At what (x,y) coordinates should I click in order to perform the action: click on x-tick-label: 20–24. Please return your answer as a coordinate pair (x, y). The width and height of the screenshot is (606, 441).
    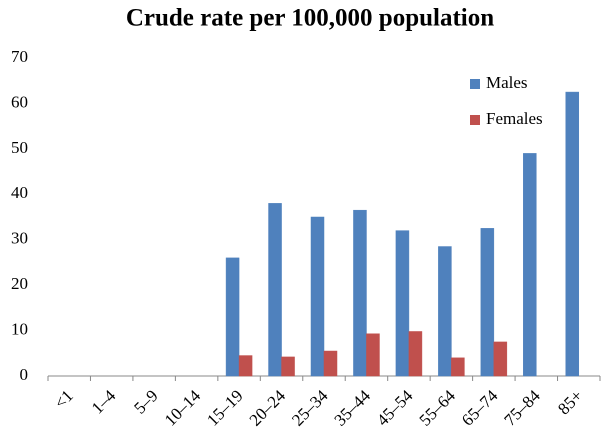
    Looking at the image, I should click on (268, 408).